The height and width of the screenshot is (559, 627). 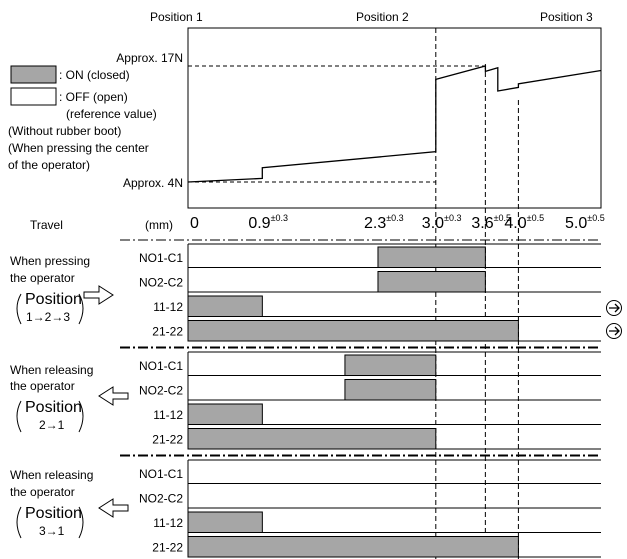 I want to click on section-2-line-1: When releasing, so click(x=51, y=370).